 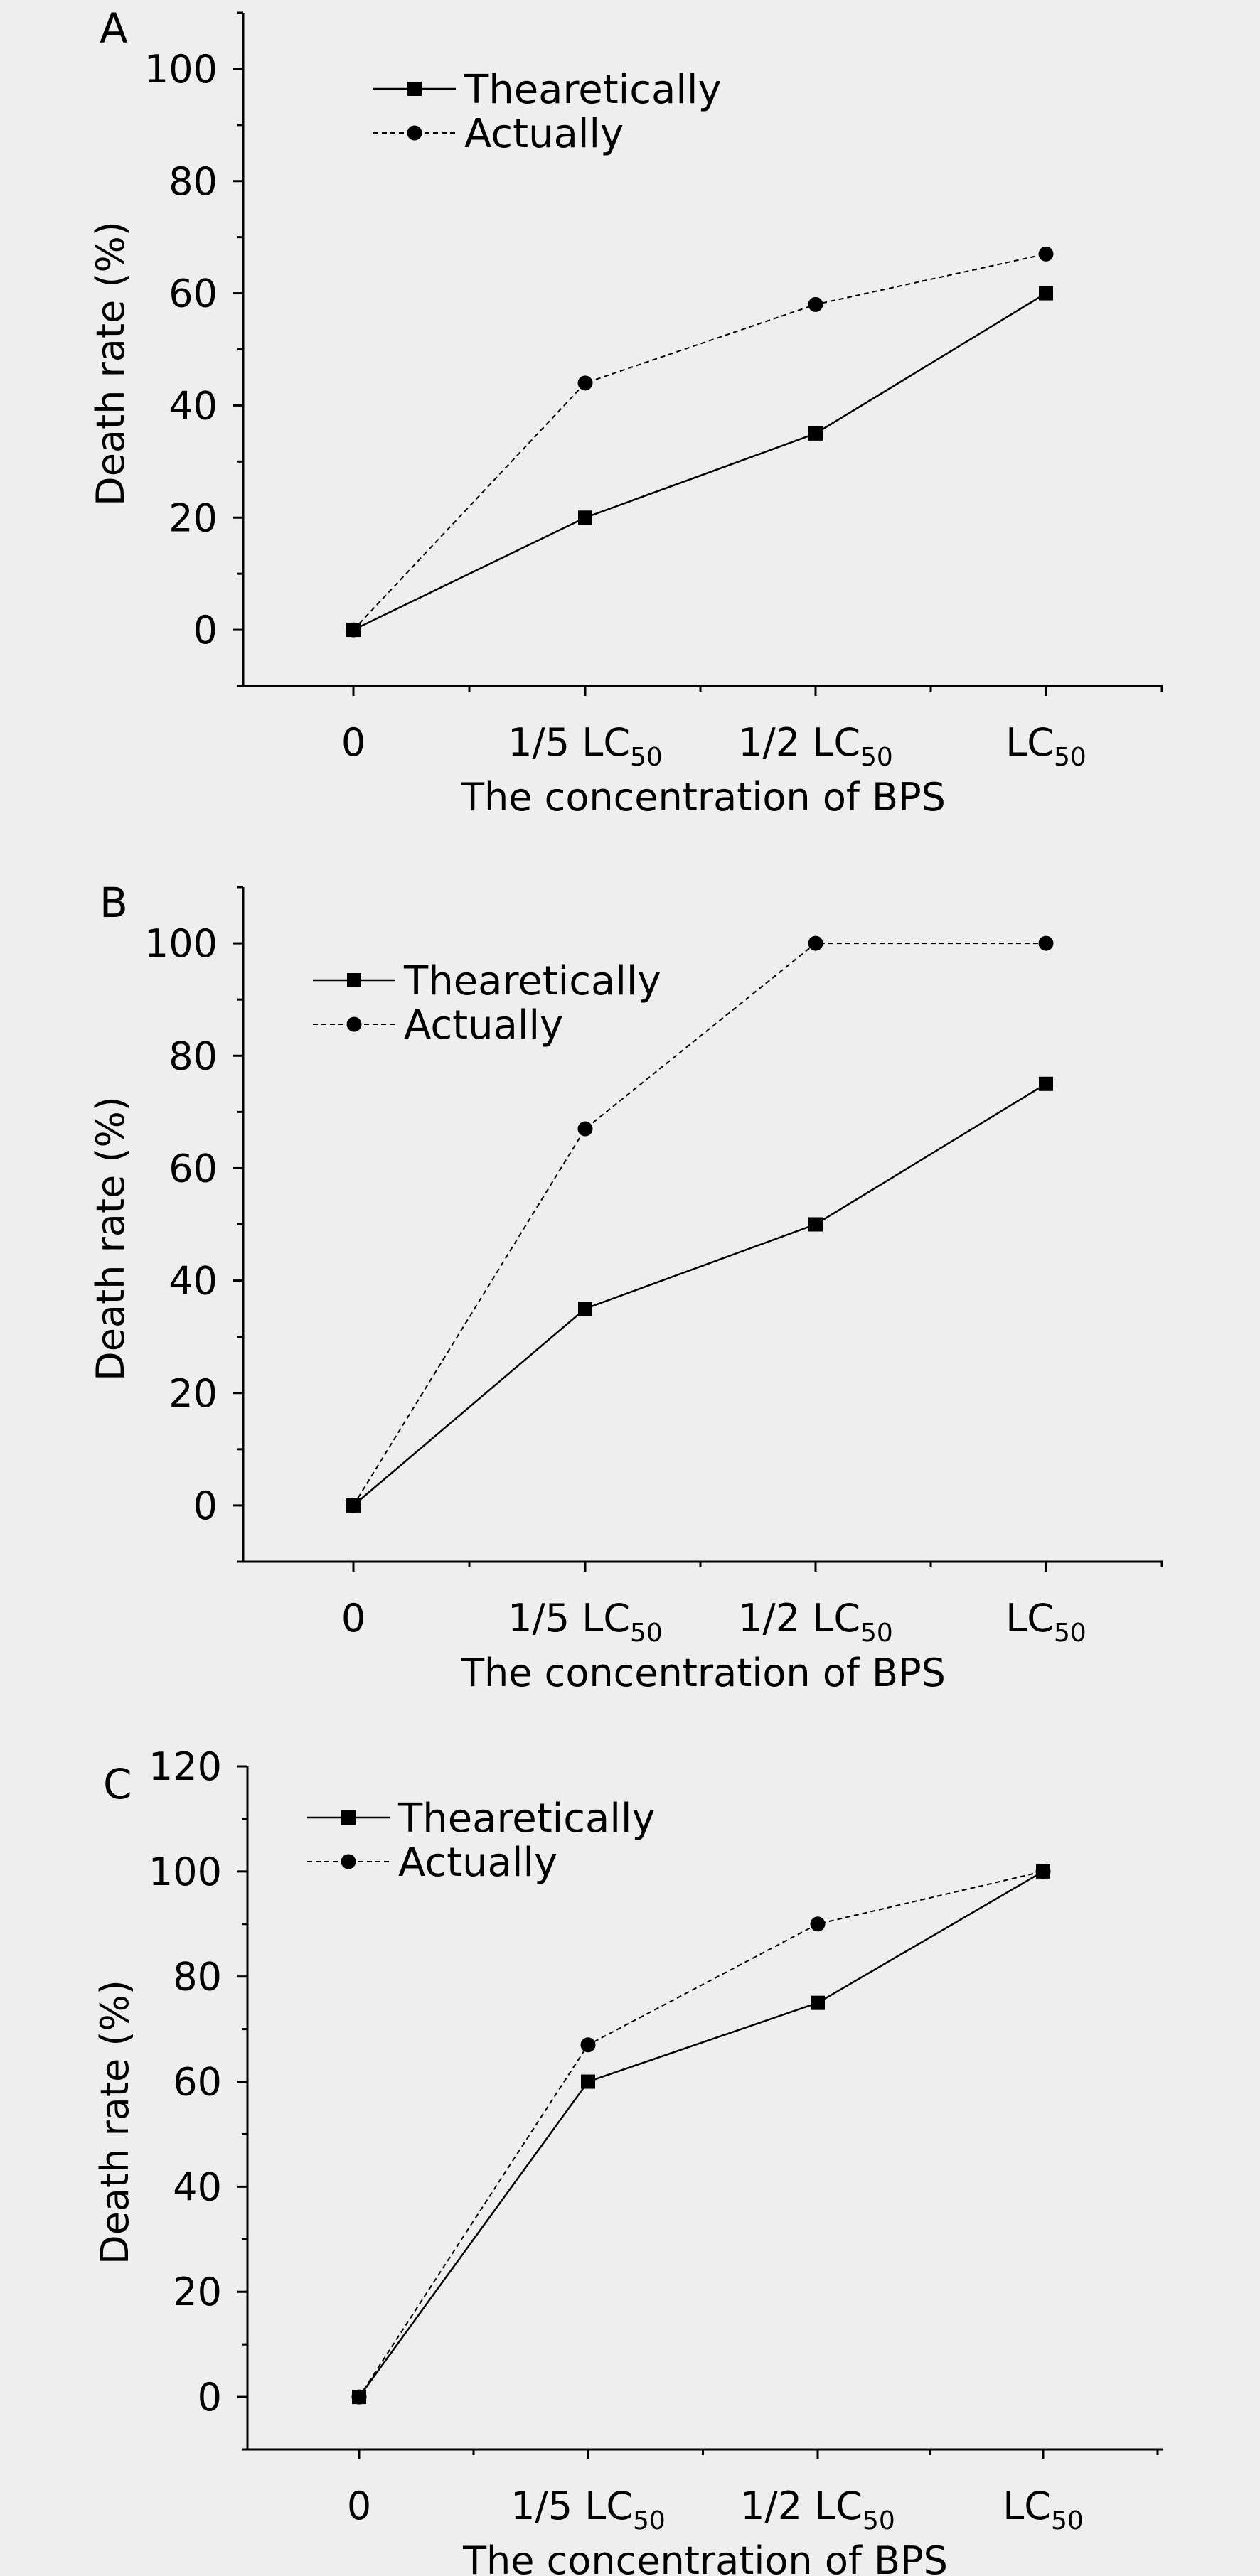 I want to click on panel-label: C, so click(x=117, y=1784).